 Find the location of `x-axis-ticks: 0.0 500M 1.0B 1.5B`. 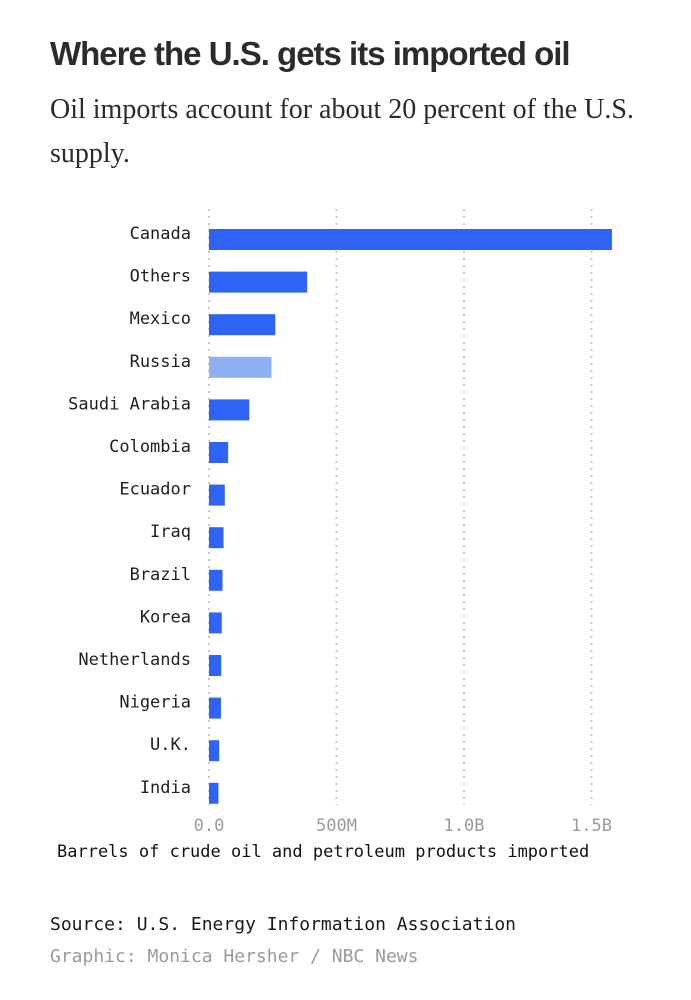

x-axis-ticks: 0.0 500M 1.0B 1.5B is located at coordinates (403, 825).